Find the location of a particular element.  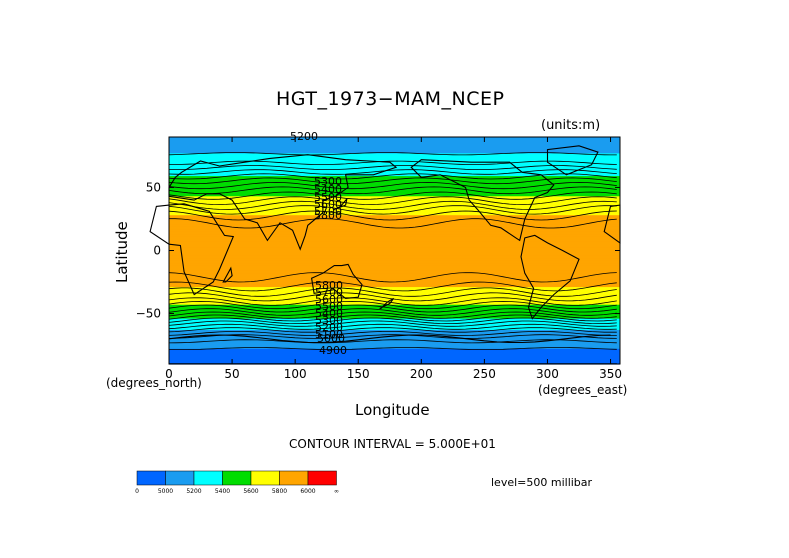

units-label: (units:m) is located at coordinates (571, 125).